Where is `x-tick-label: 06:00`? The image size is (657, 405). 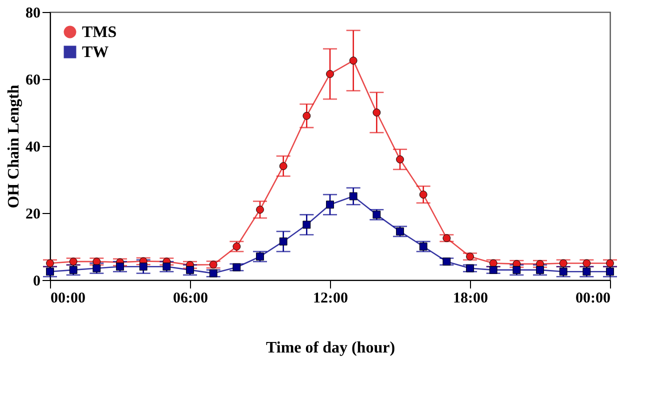 x-tick-label: 06:00 is located at coordinates (190, 298).